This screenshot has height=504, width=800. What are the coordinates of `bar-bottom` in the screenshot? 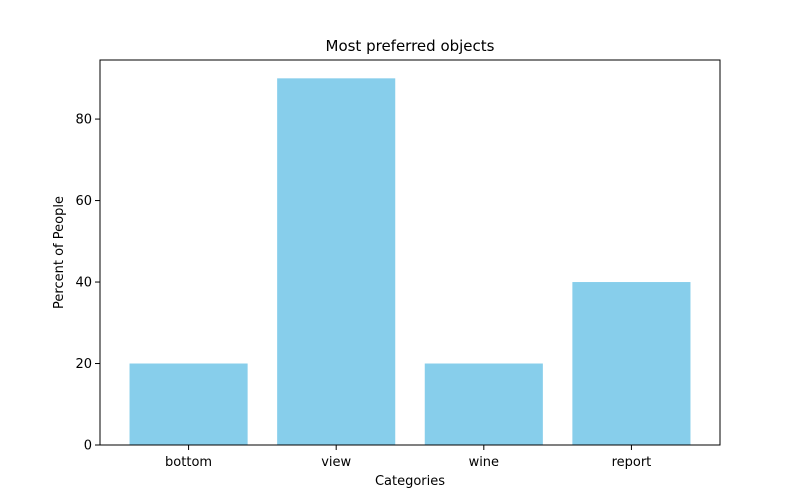 It's located at (188, 404).